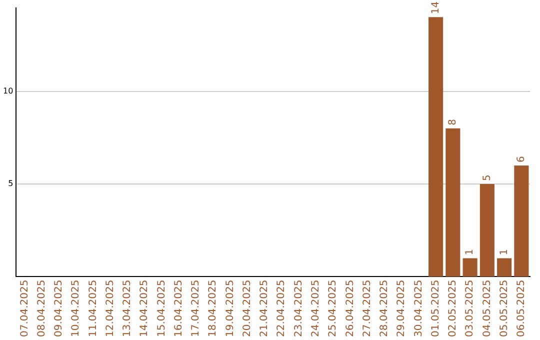 The width and height of the screenshot is (540, 340). I want to click on x-tick-label: 05.05.2025, so click(504, 309).